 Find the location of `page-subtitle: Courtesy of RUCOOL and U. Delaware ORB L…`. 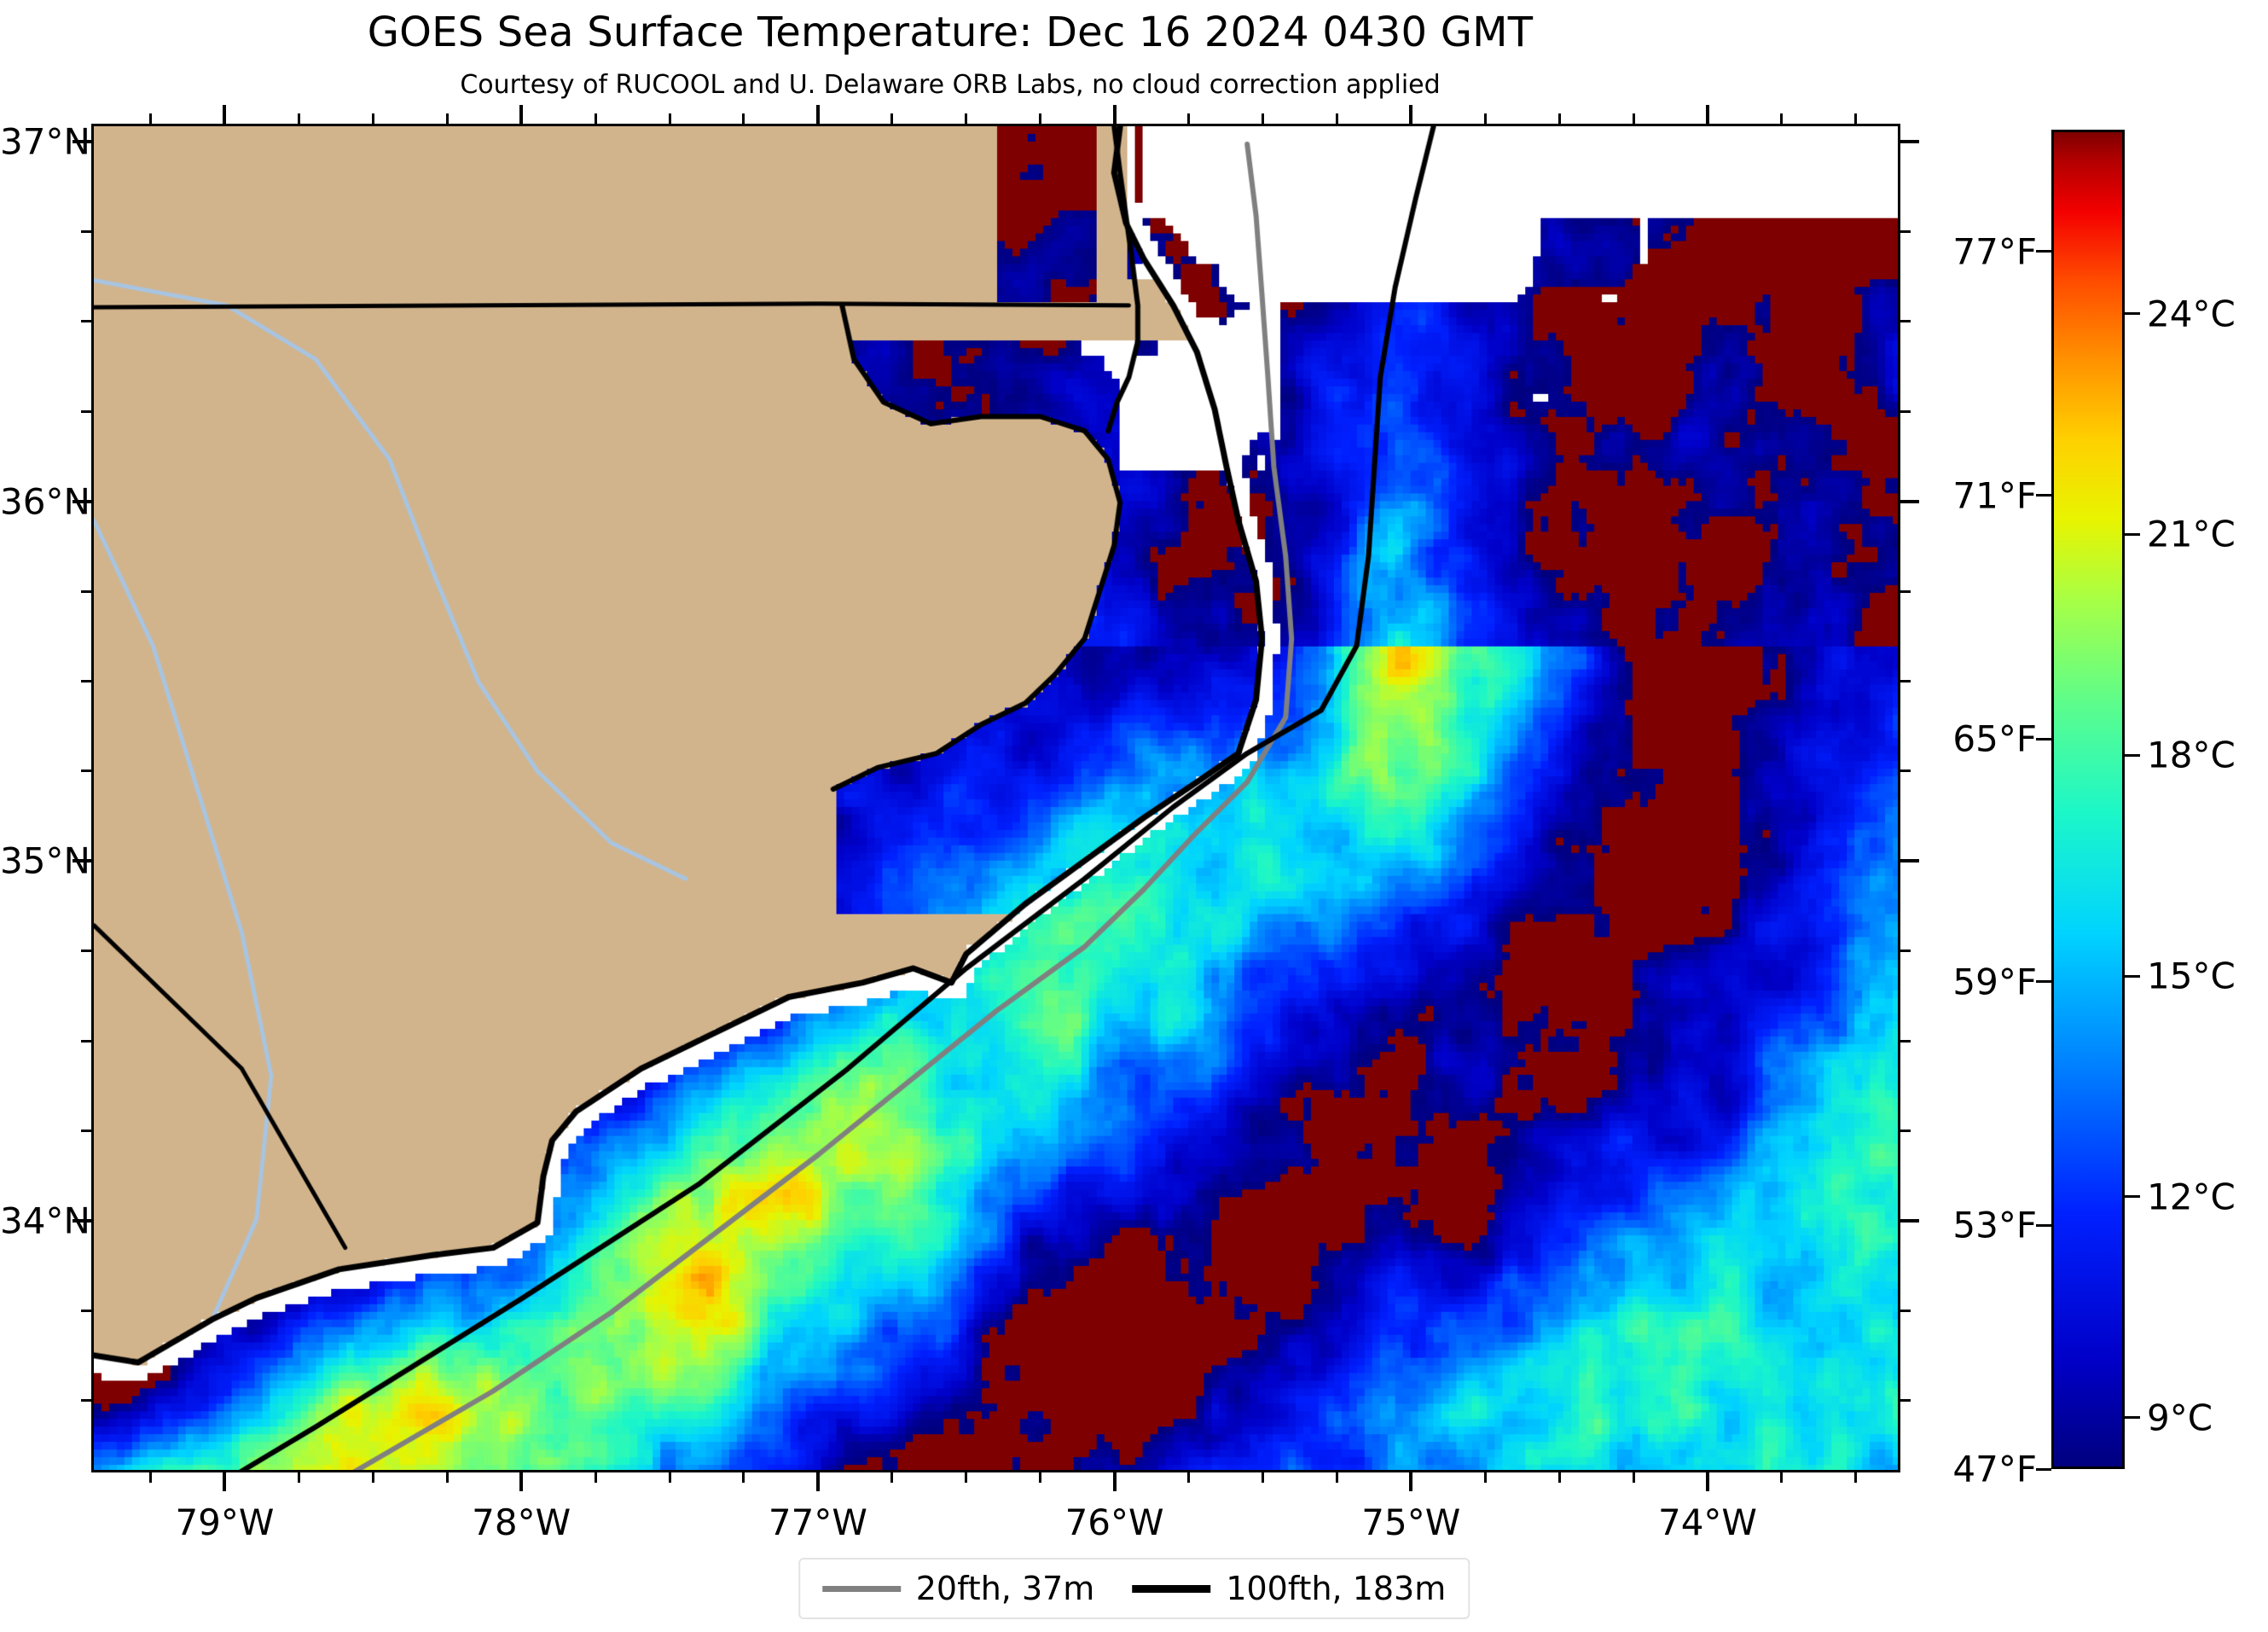

page-subtitle: Courtesy of RUCOOL and U. Delaware ORB L… is located at coordinates (950, 85).